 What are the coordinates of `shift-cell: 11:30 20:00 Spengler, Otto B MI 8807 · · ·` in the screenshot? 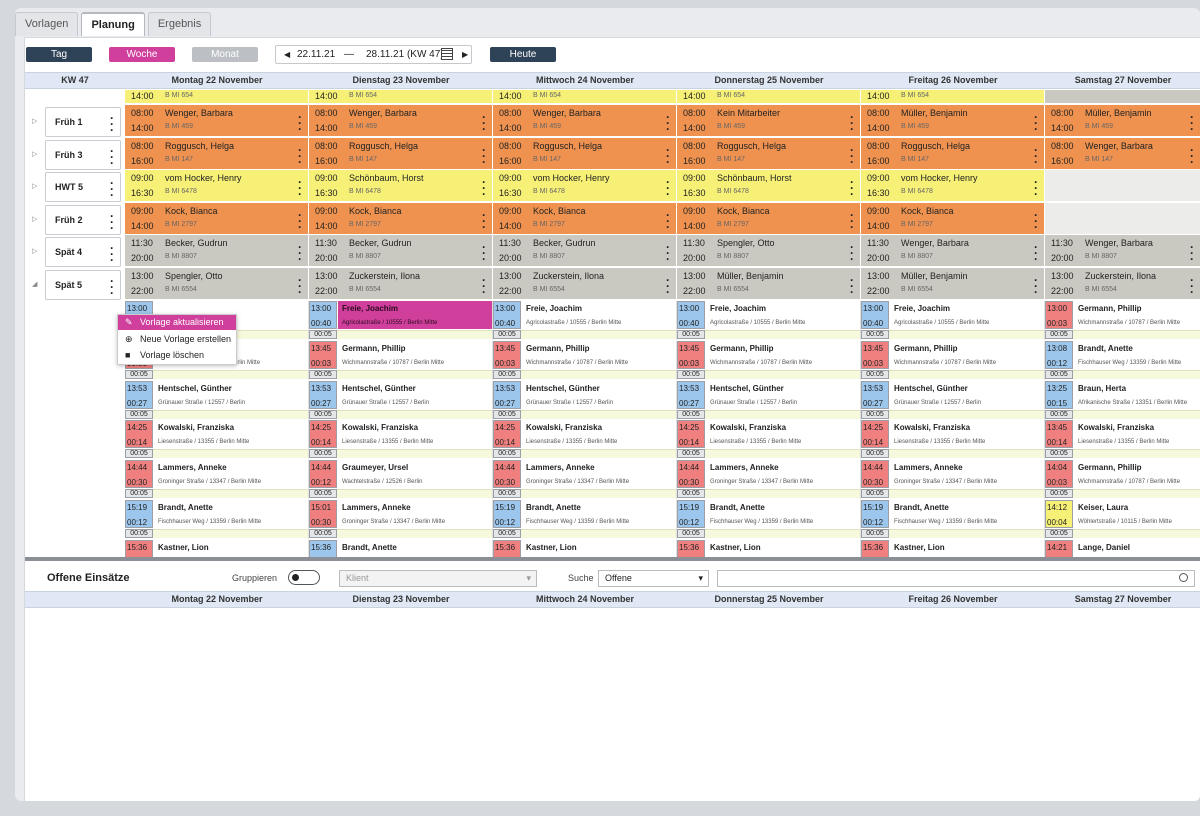 It's located at (769, 250).